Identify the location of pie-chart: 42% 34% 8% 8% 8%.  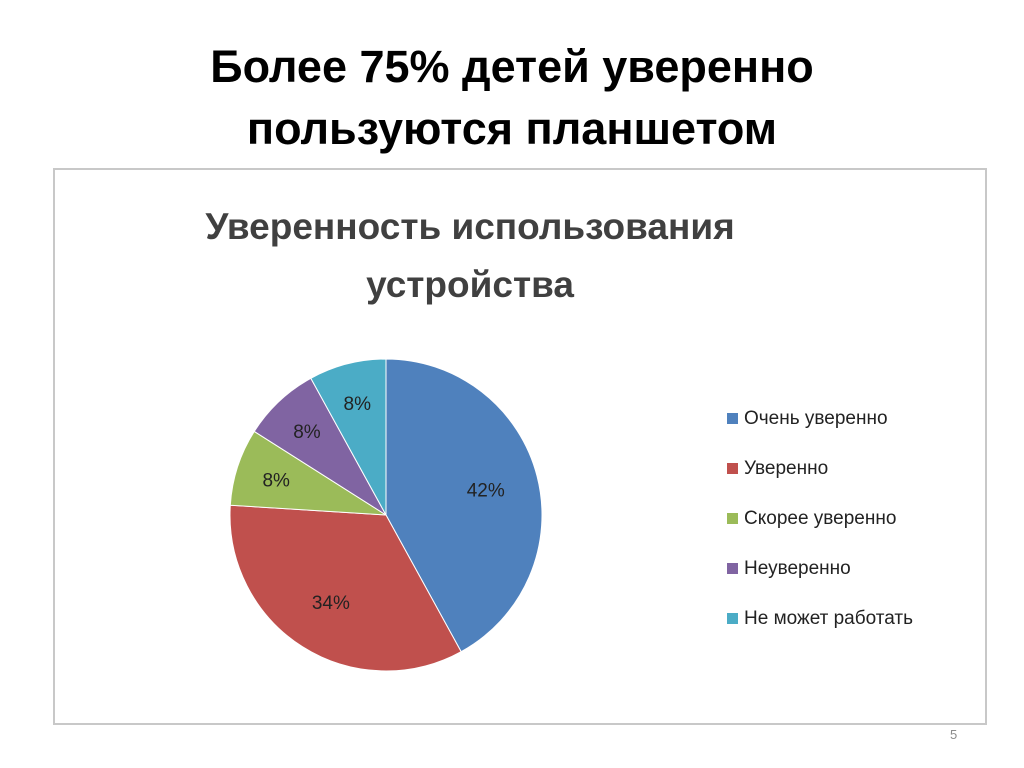
(386, 515).